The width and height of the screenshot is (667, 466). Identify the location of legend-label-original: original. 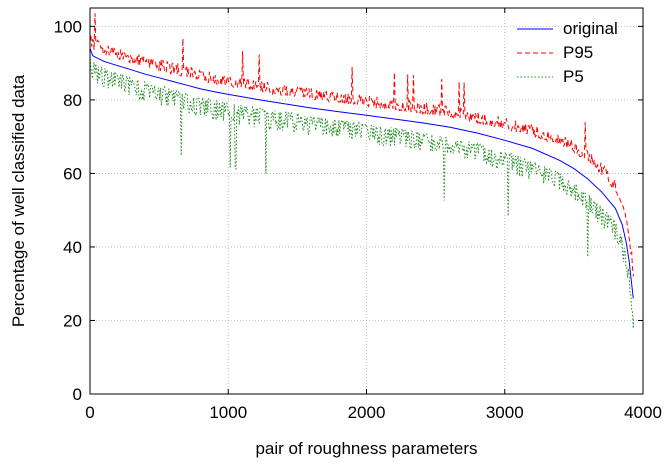
(590, 28).